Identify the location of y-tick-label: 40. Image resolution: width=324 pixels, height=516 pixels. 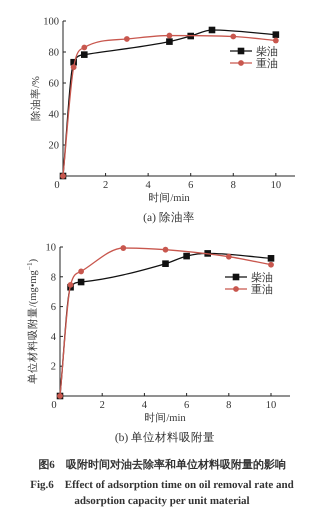
(53, 115).